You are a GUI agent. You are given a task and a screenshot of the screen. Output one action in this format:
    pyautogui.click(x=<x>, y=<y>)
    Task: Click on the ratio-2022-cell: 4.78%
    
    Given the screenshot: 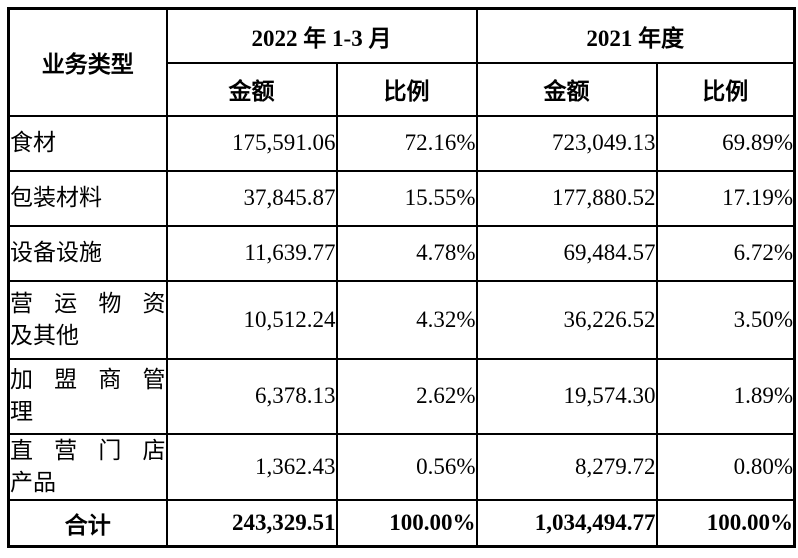 What is the action you would take?
    pyautogui.click(x=406, y=253)
    